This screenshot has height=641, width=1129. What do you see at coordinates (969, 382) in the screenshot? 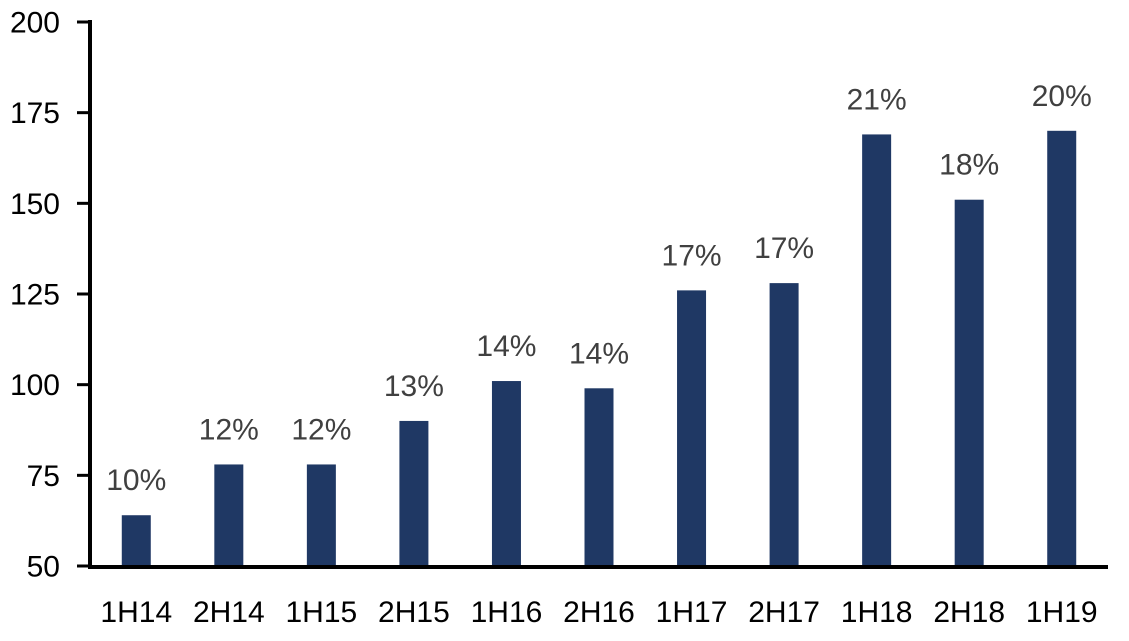
I see `bar-2h18` at bounding box center [969, 382].